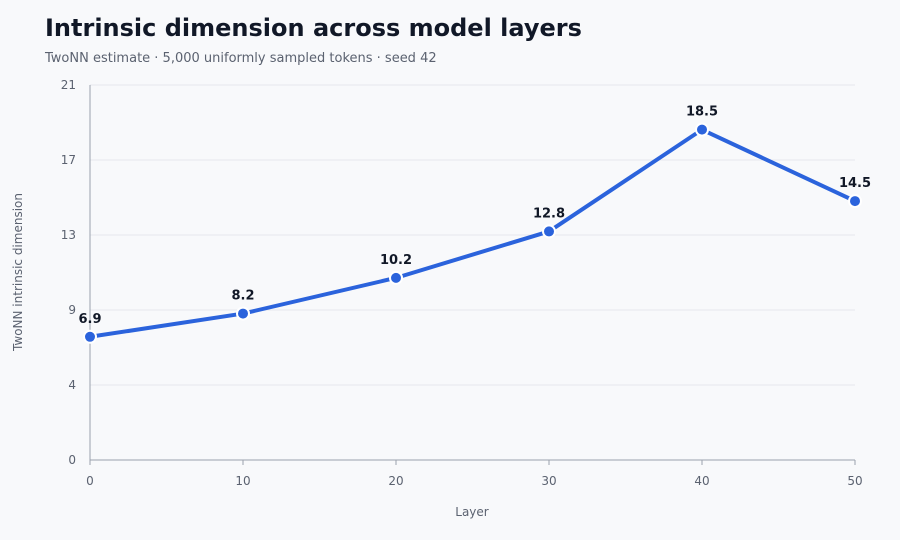 The width and height of the screenshot is (900, 540). Describe the element at coordinates (68, 235) in the screenshot. I see `y-tick-label: 13` at that location.